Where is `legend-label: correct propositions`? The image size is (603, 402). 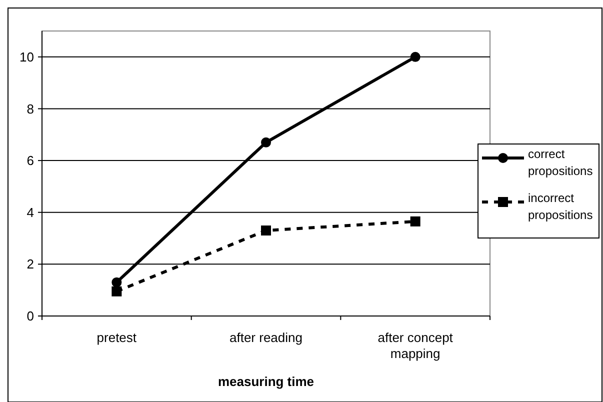
legend-label: correct propositions is located at coordinates (560, 162).